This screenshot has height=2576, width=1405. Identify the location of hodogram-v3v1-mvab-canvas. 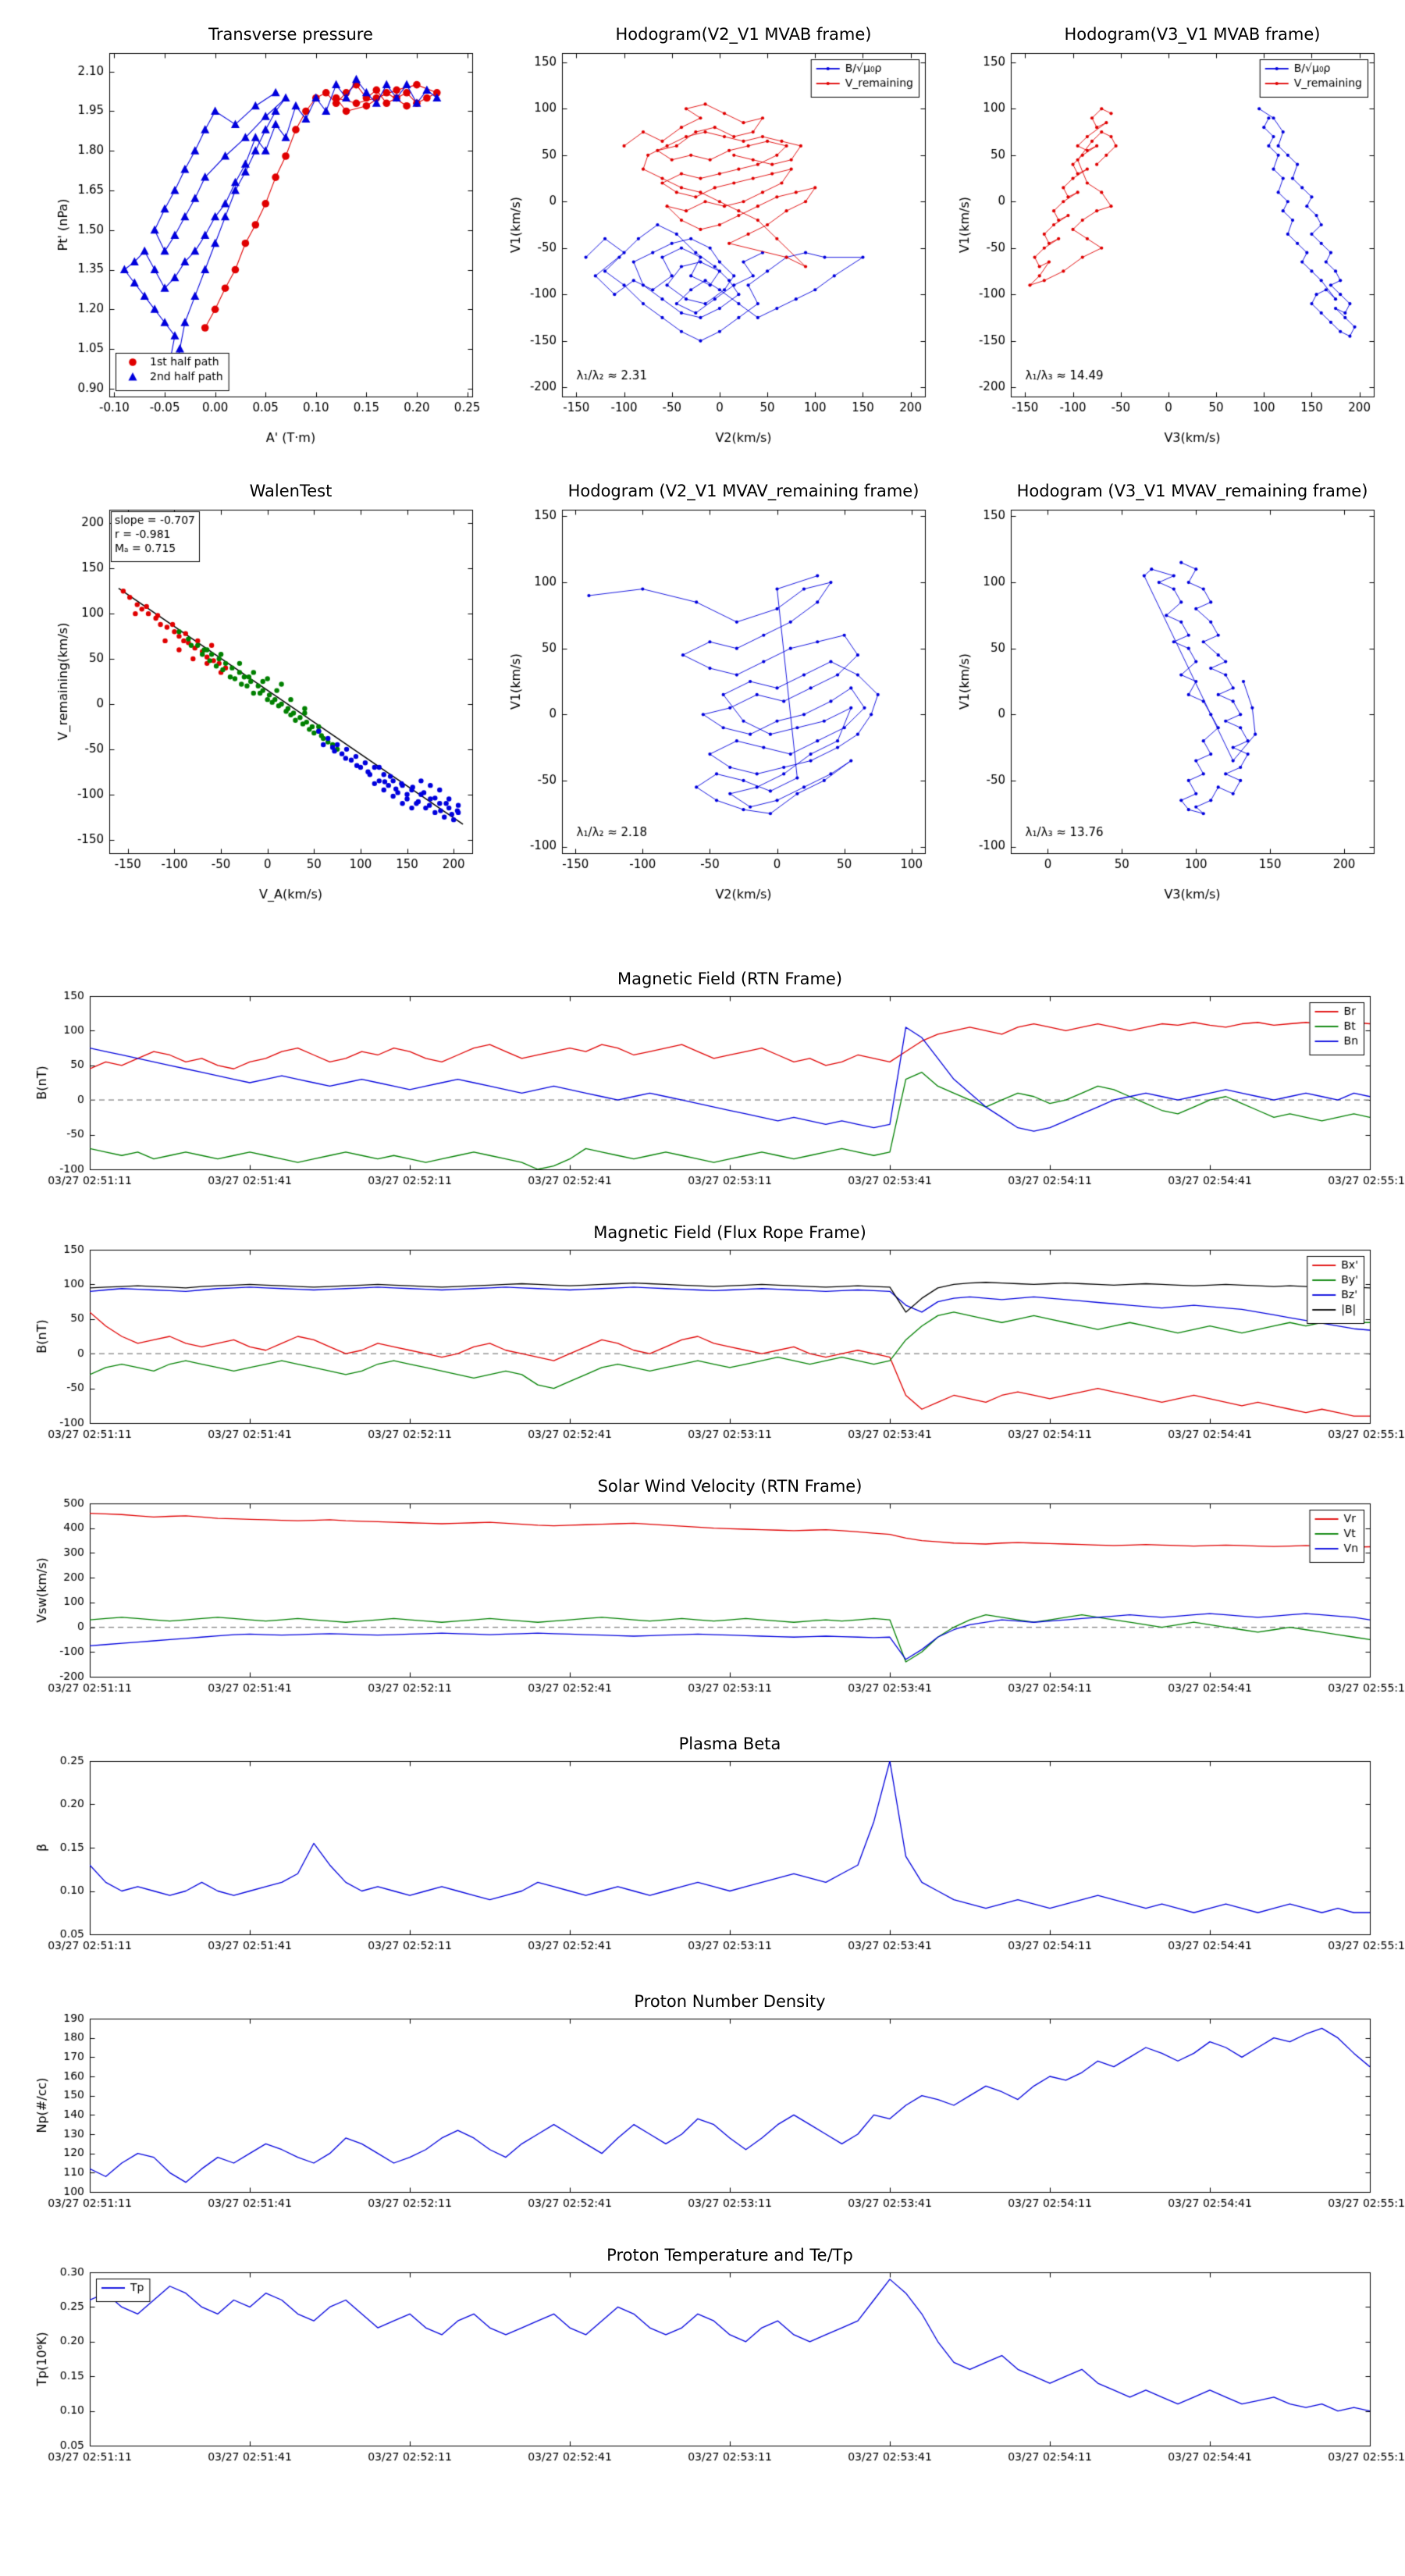
(1166, 248).